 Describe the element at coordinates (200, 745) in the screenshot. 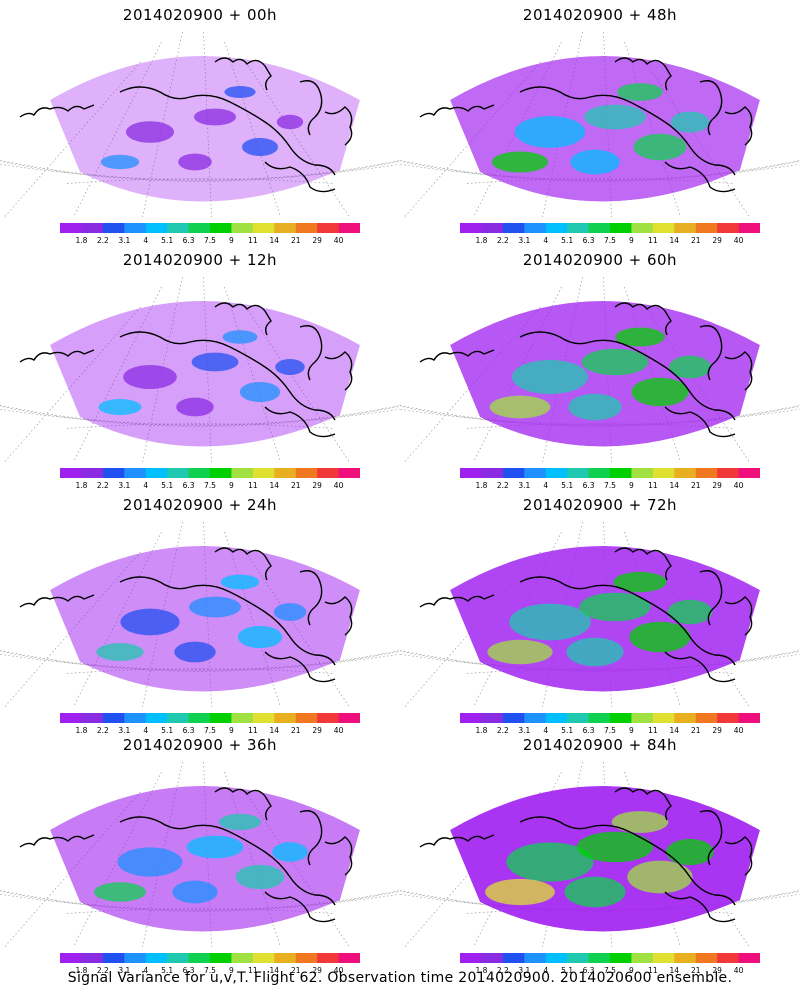

I see `panel-title: 2014020900 + 36h` at that location.